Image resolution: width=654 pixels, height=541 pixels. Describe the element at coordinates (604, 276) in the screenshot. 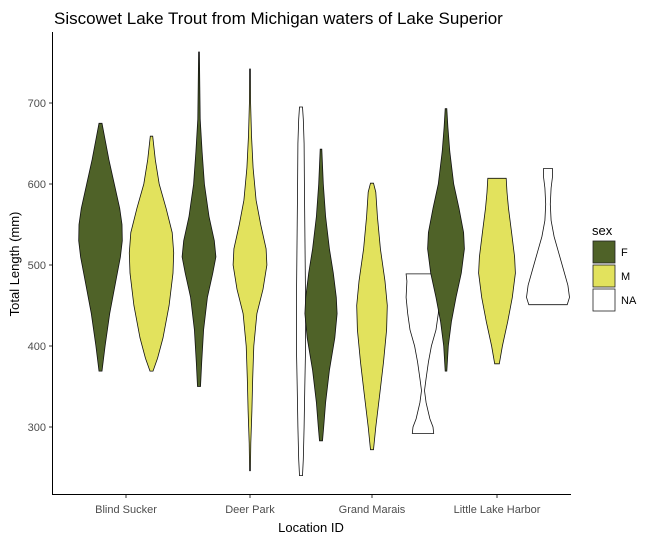

I see `legend-key-m` at that location.